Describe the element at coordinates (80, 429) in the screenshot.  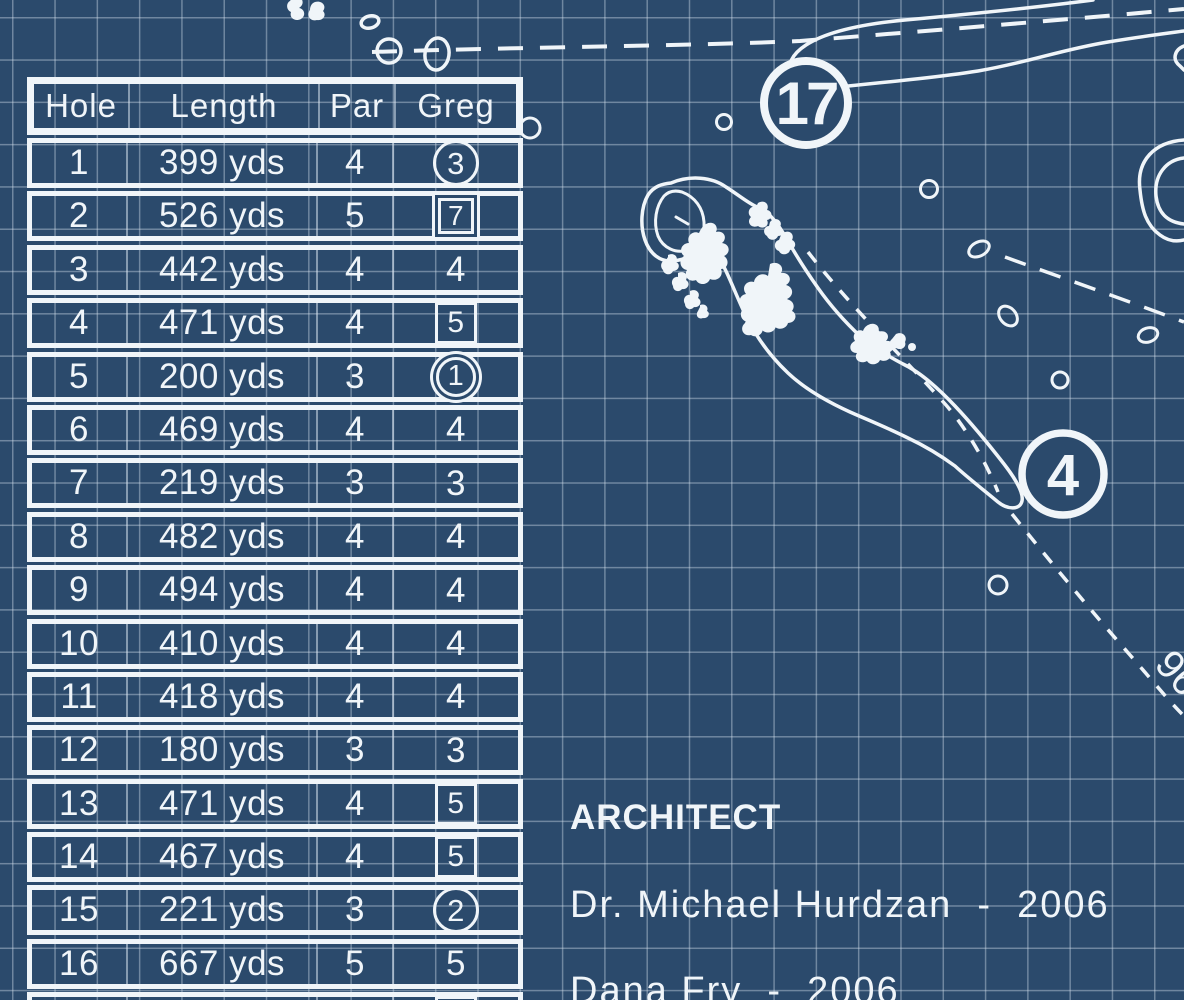
I see `cell-hole-number: 6` at that location.